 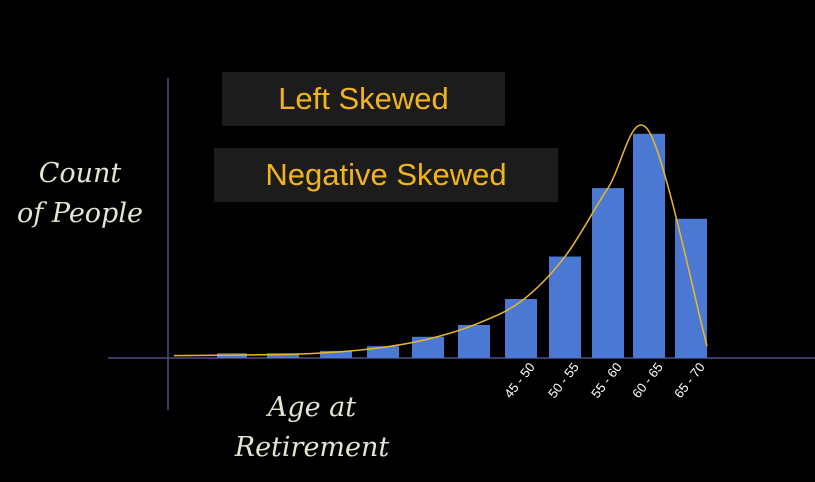 What do you see at coordinates (312, 428) in the screenshot?
I see `x-axis-title: Age at Retirement` at bounding box center [312, 428].